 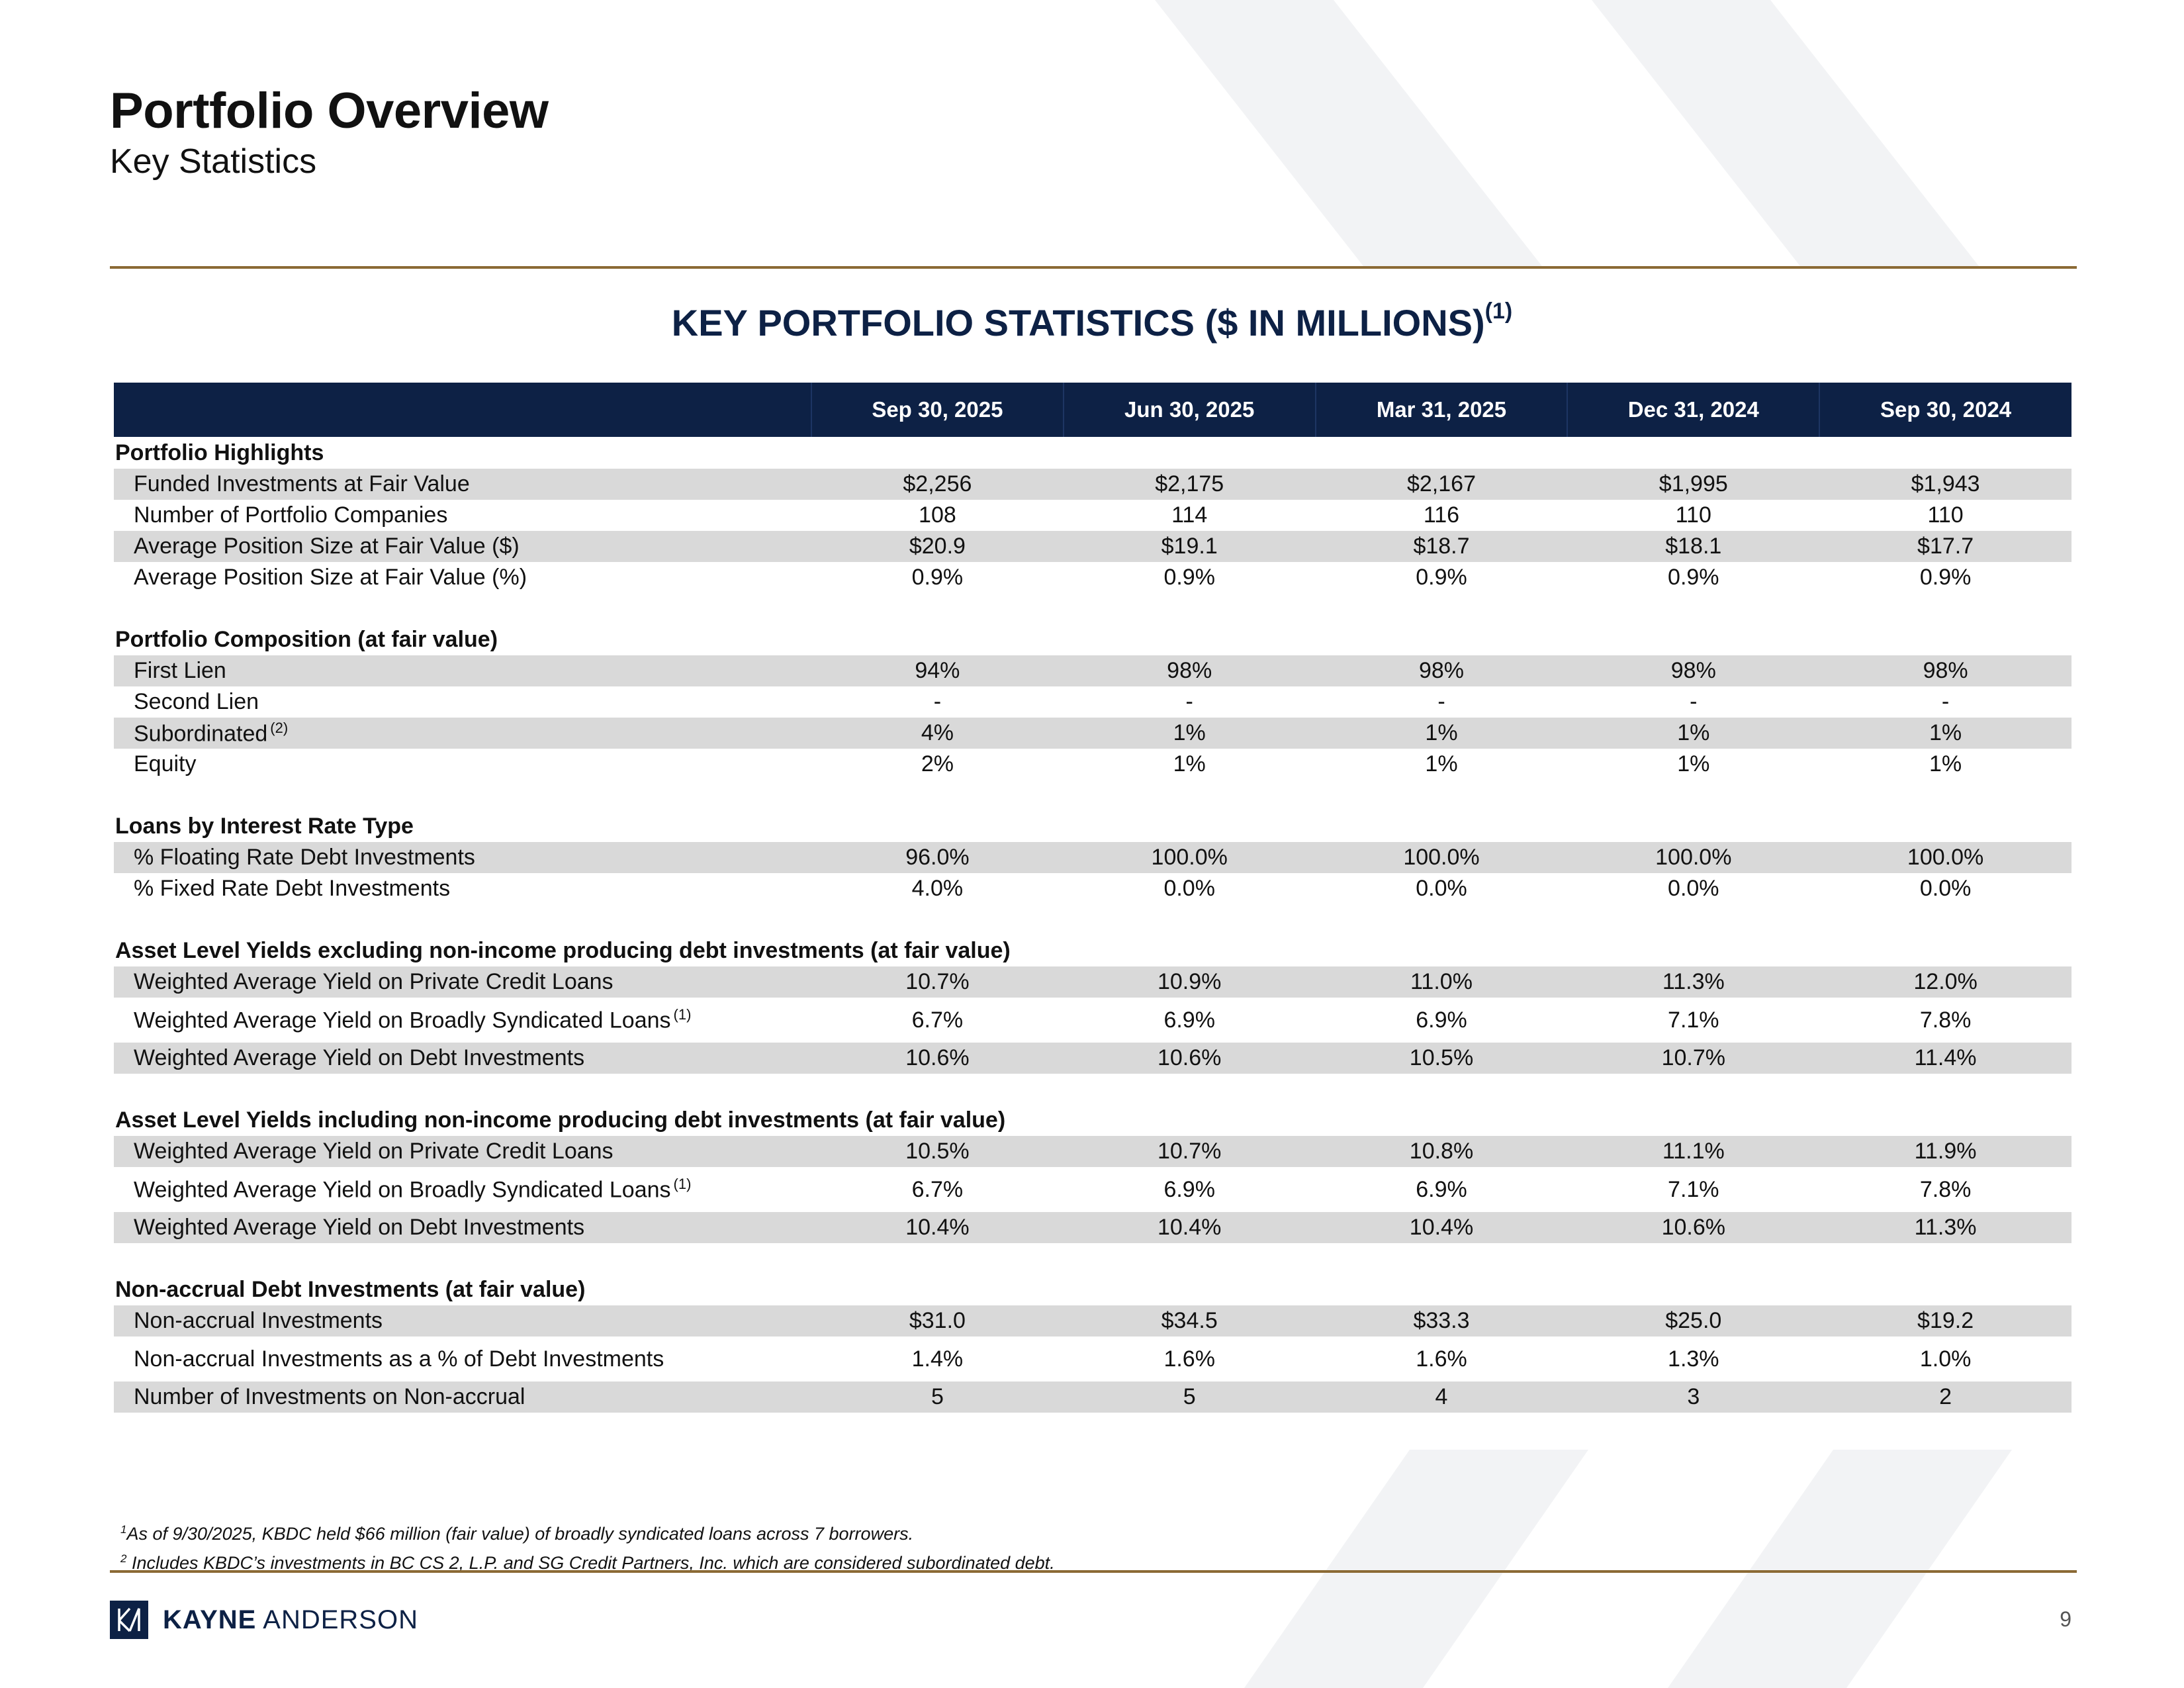 What do you see at coordinates (1189, 410) in the screenshot?
I see `column-header: Jun 30, 2025` at bounding box center [1189, 410].